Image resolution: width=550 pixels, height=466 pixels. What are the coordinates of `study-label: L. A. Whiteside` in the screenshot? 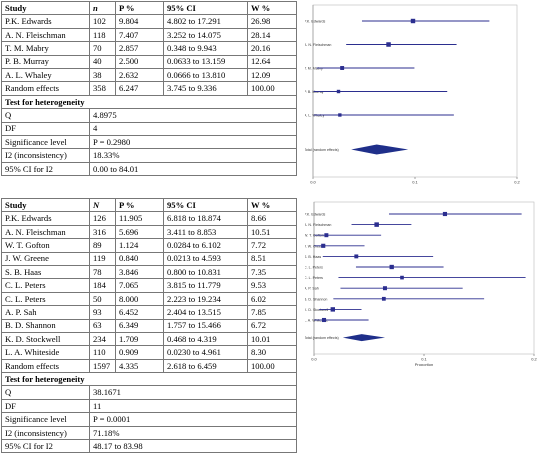 It's located at (316, 321).